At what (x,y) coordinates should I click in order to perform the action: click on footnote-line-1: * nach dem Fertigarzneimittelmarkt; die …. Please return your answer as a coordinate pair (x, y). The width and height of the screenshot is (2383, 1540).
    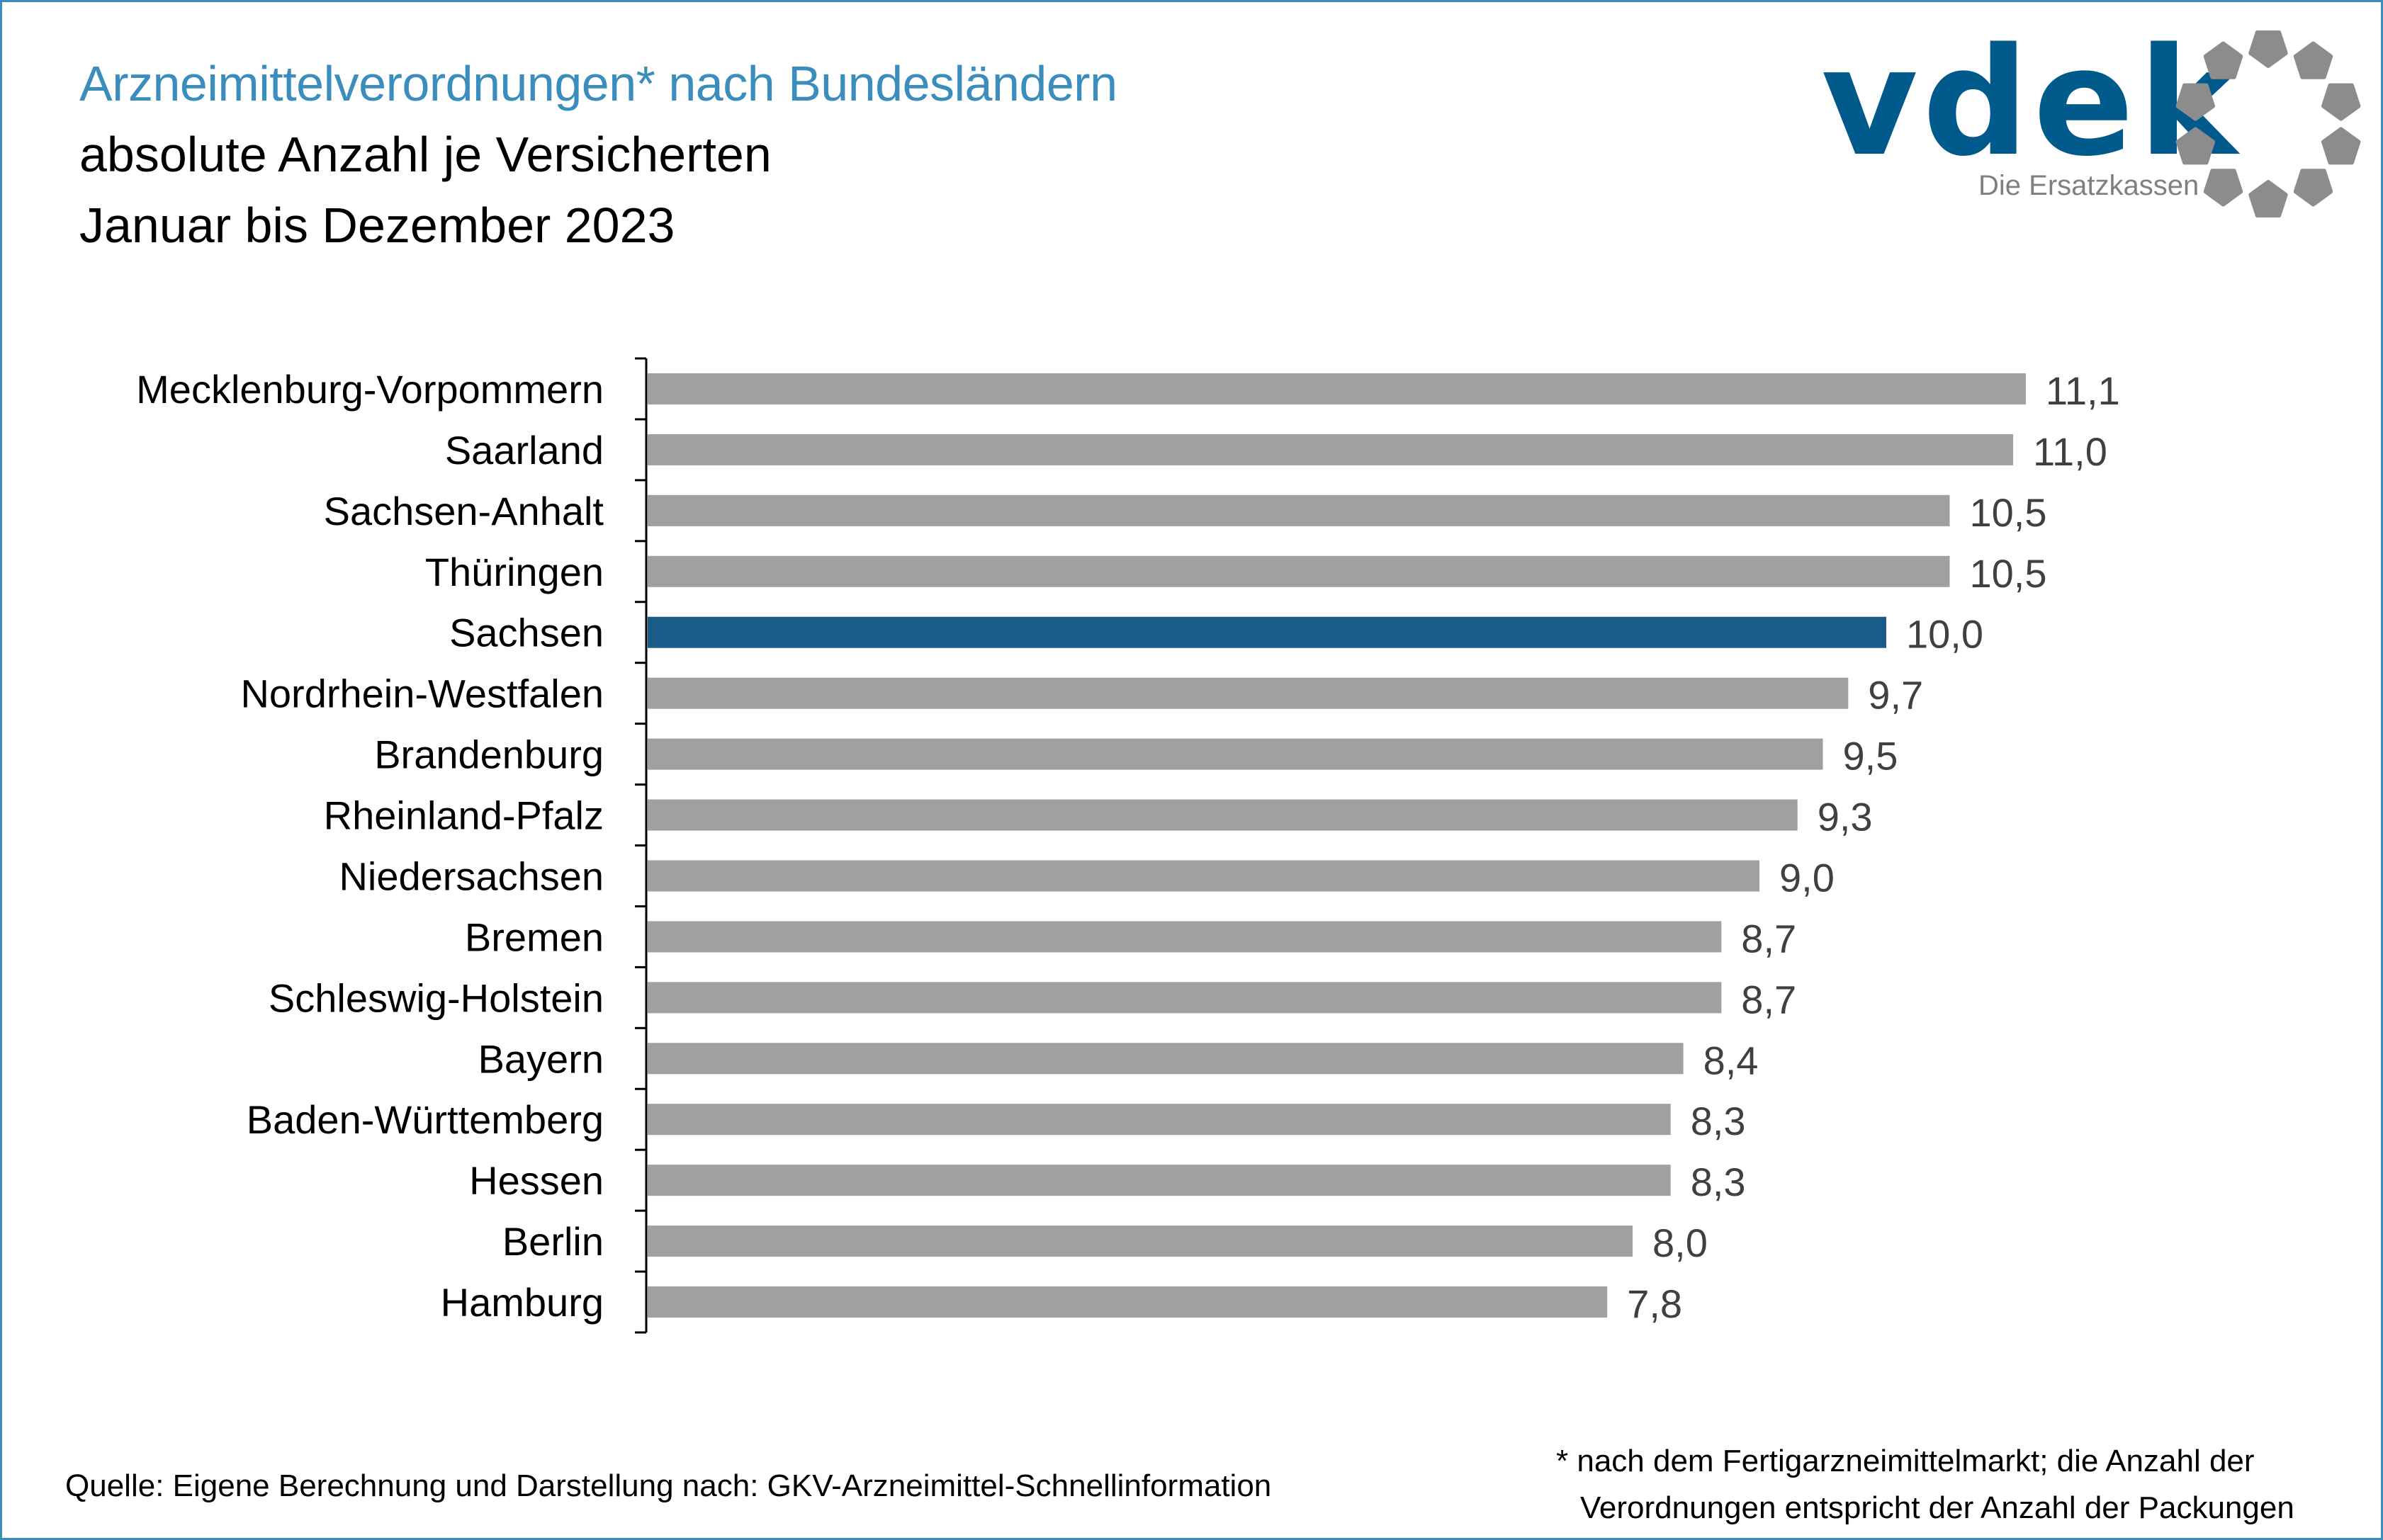
    Looking at the image, I should click on (1905, 1461).